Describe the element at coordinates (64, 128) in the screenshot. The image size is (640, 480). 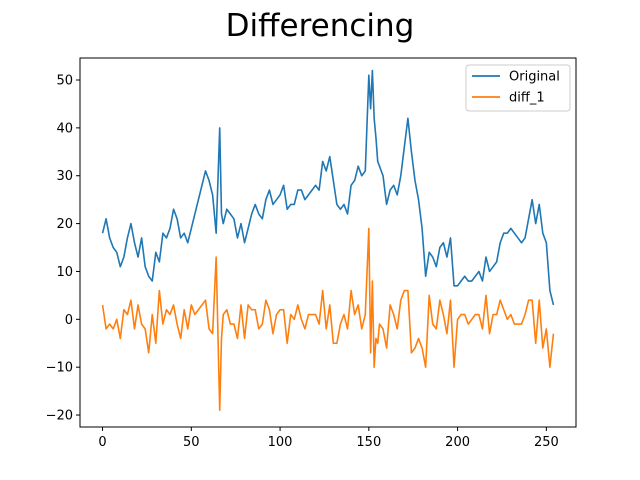
I see `y-tick-label: 40` at that location.